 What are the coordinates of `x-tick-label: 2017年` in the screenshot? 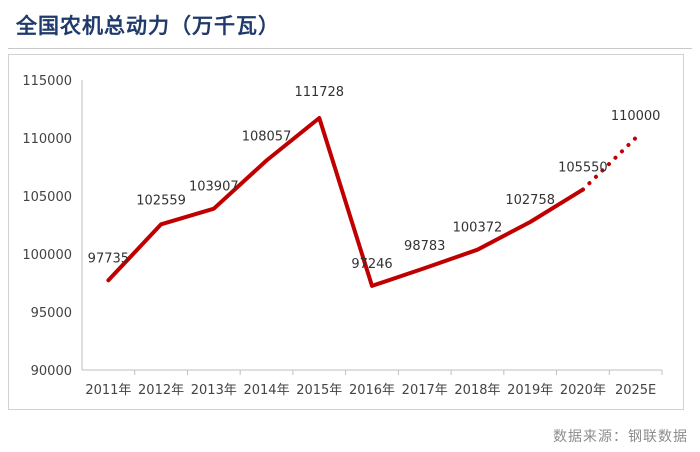 It's located at (425, 390).